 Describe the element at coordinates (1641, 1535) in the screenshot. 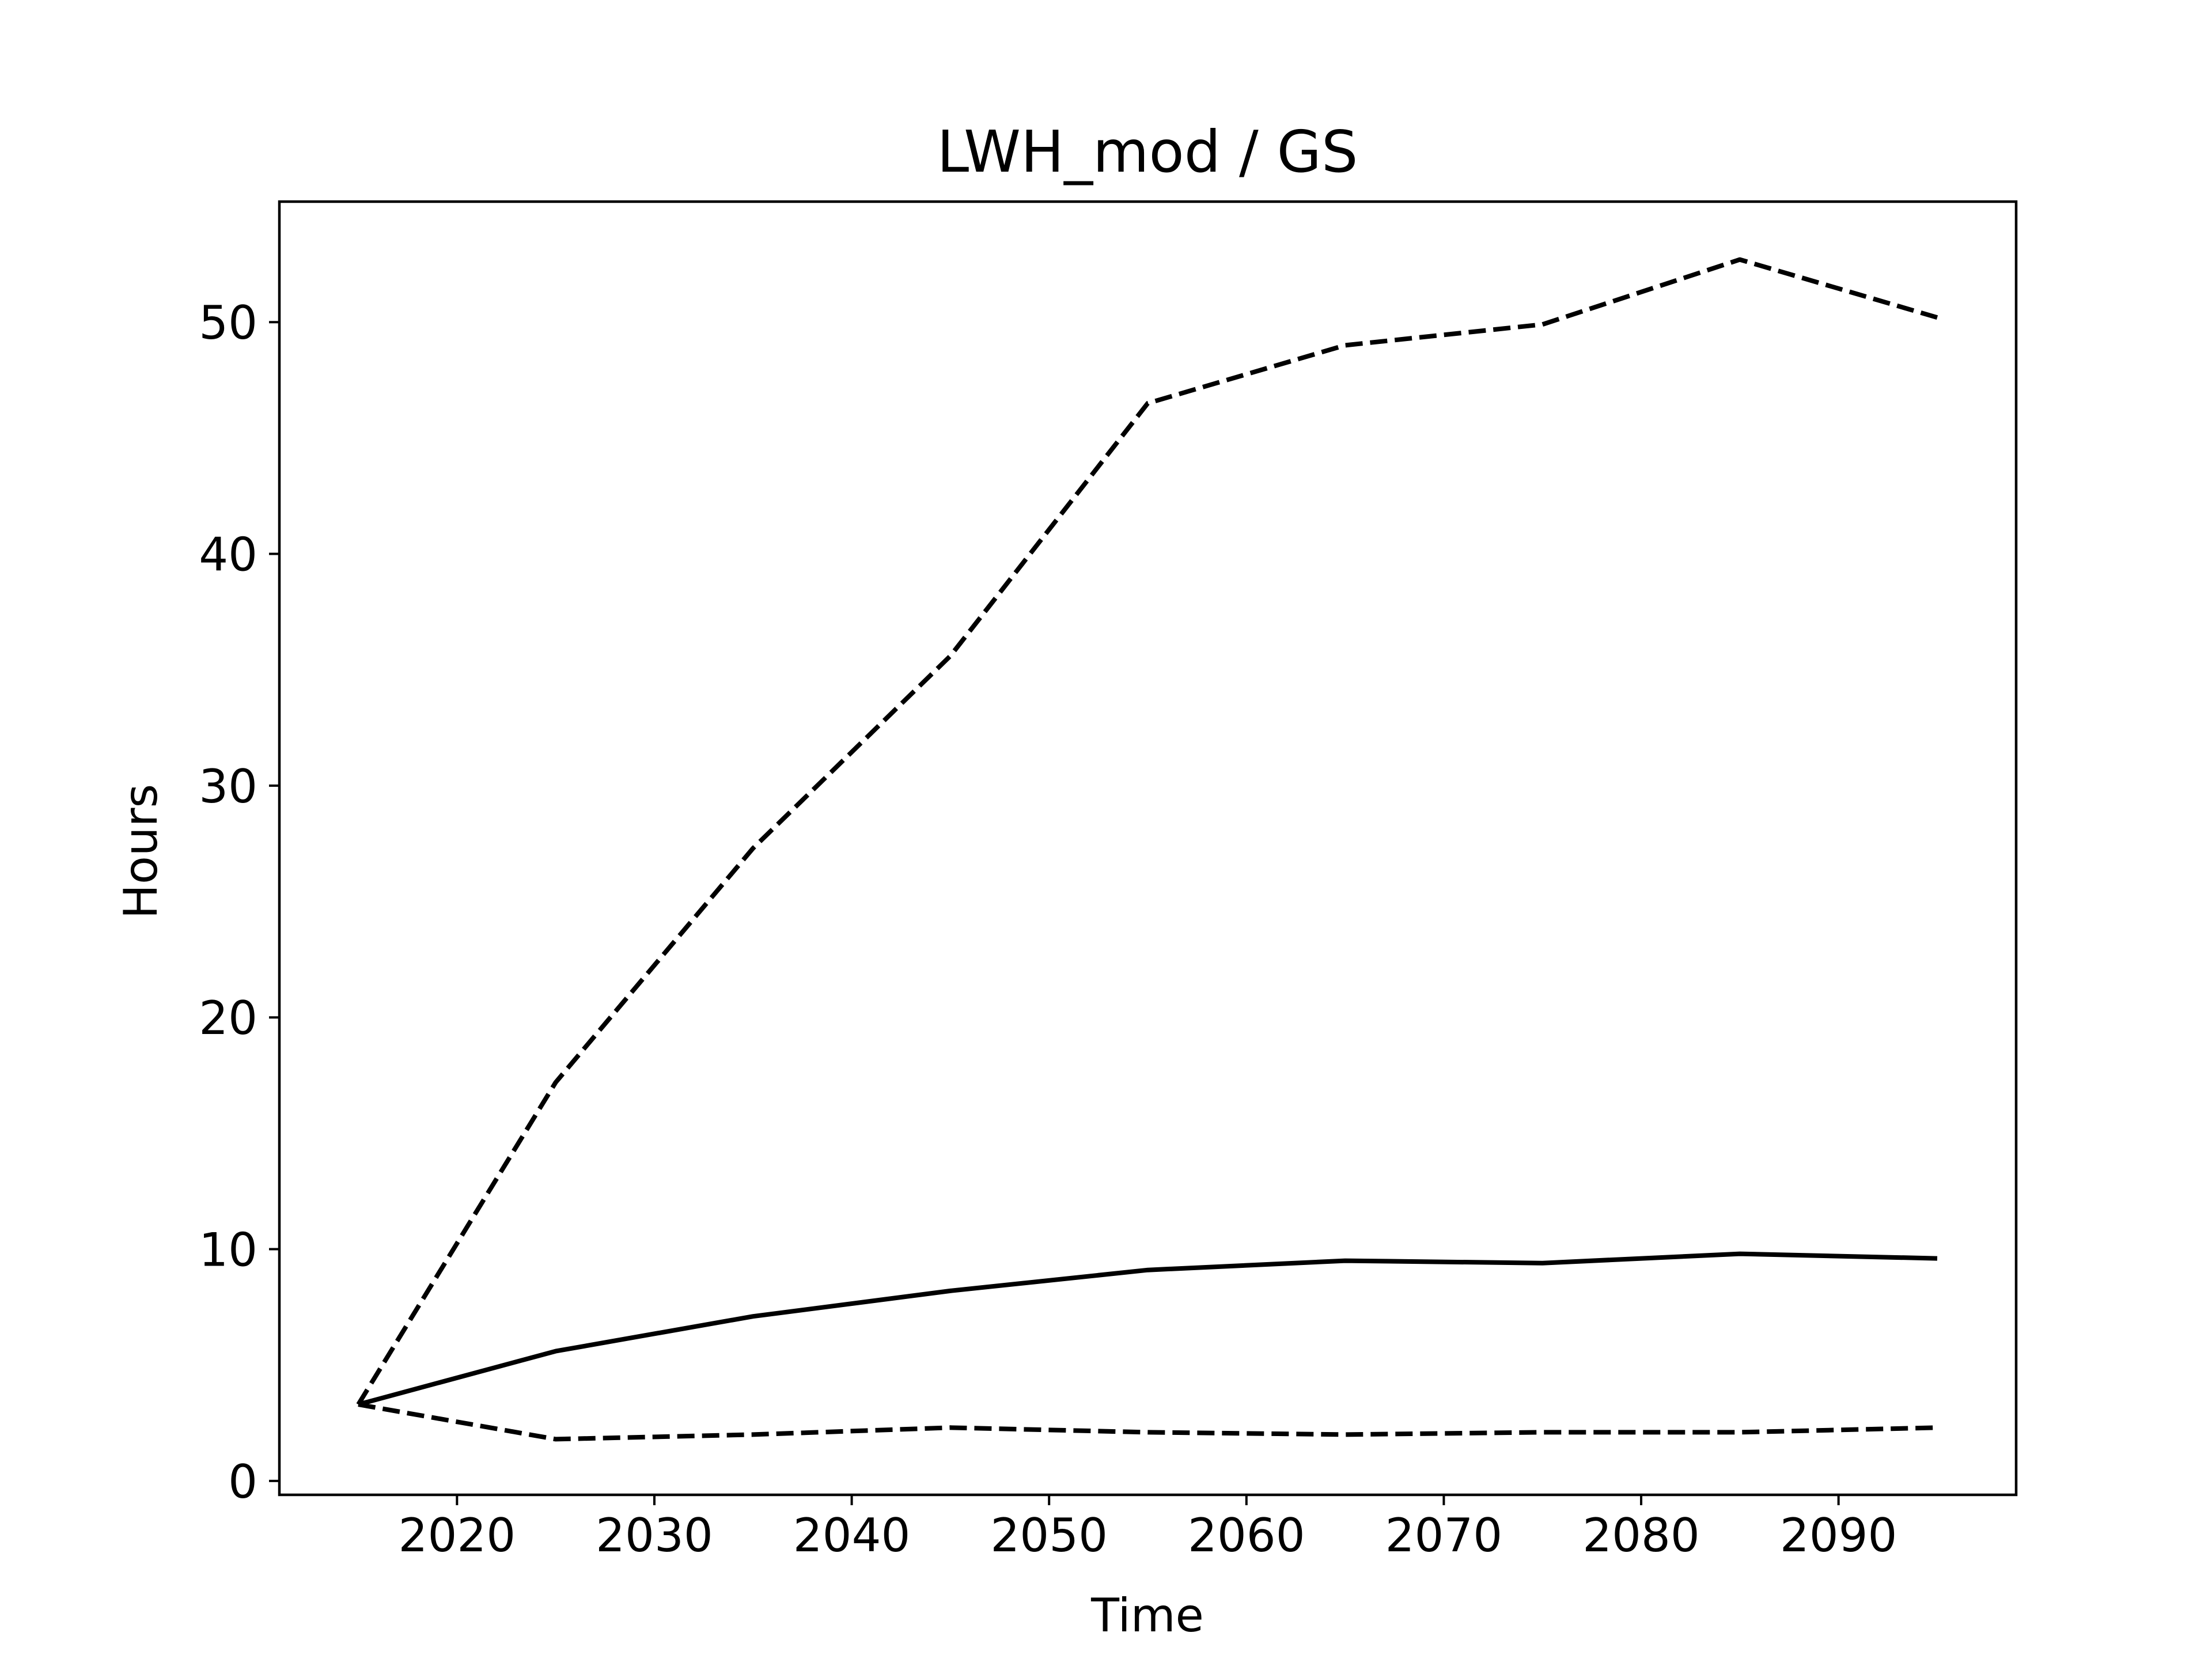

I see `x-tick-label-2080: 2080` at that location.